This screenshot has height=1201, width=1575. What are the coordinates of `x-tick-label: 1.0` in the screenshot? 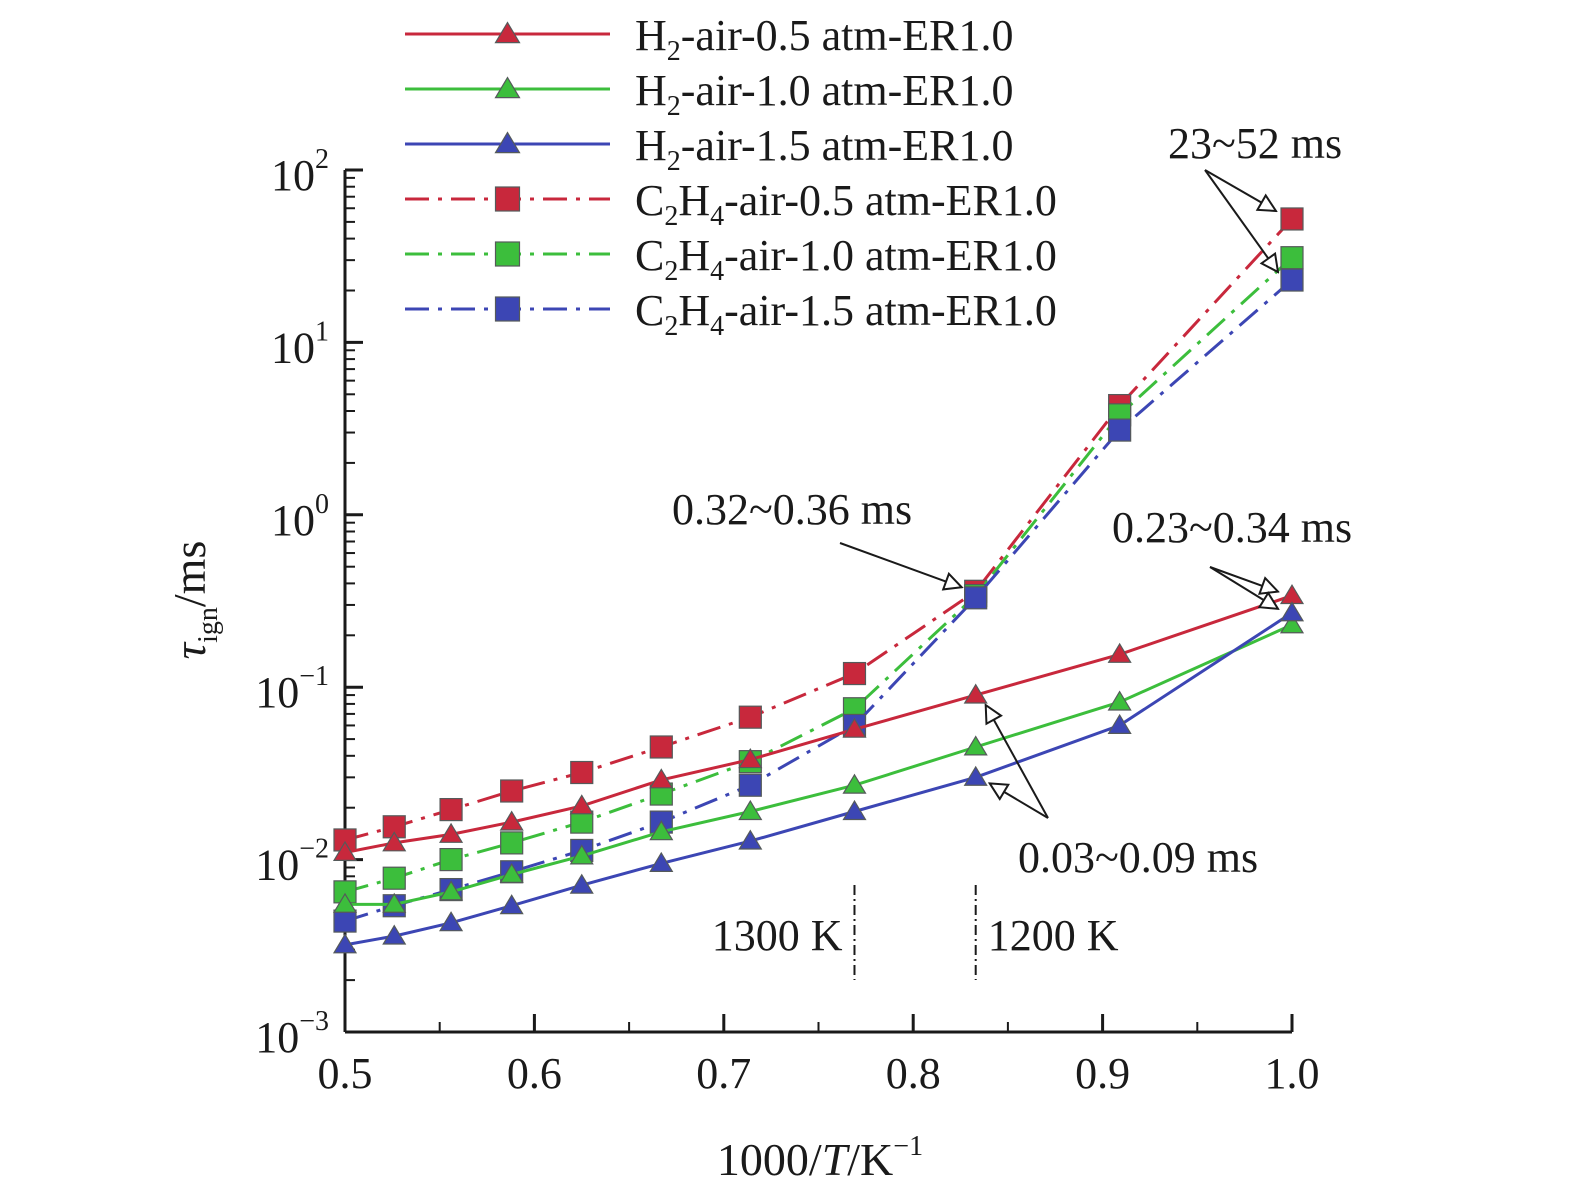 It's located at (1292, 1073).